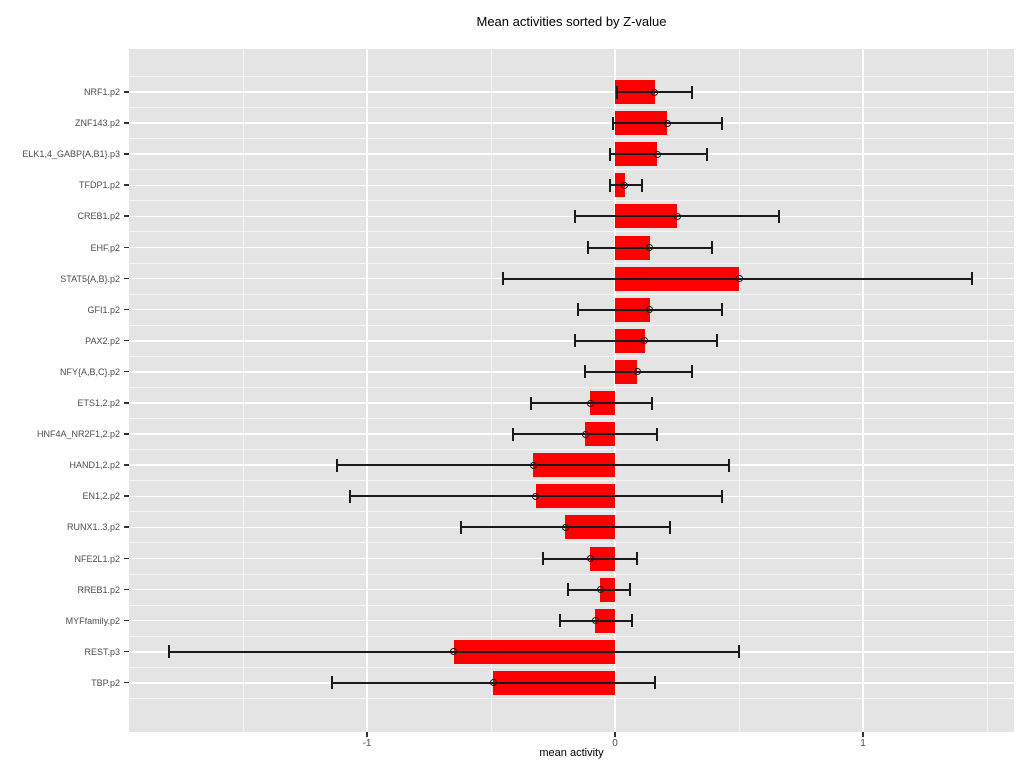  Describe the element at coordinates (98, 589) in the screenshot. I see `y-tick-label: RREB1.p2` at that location.